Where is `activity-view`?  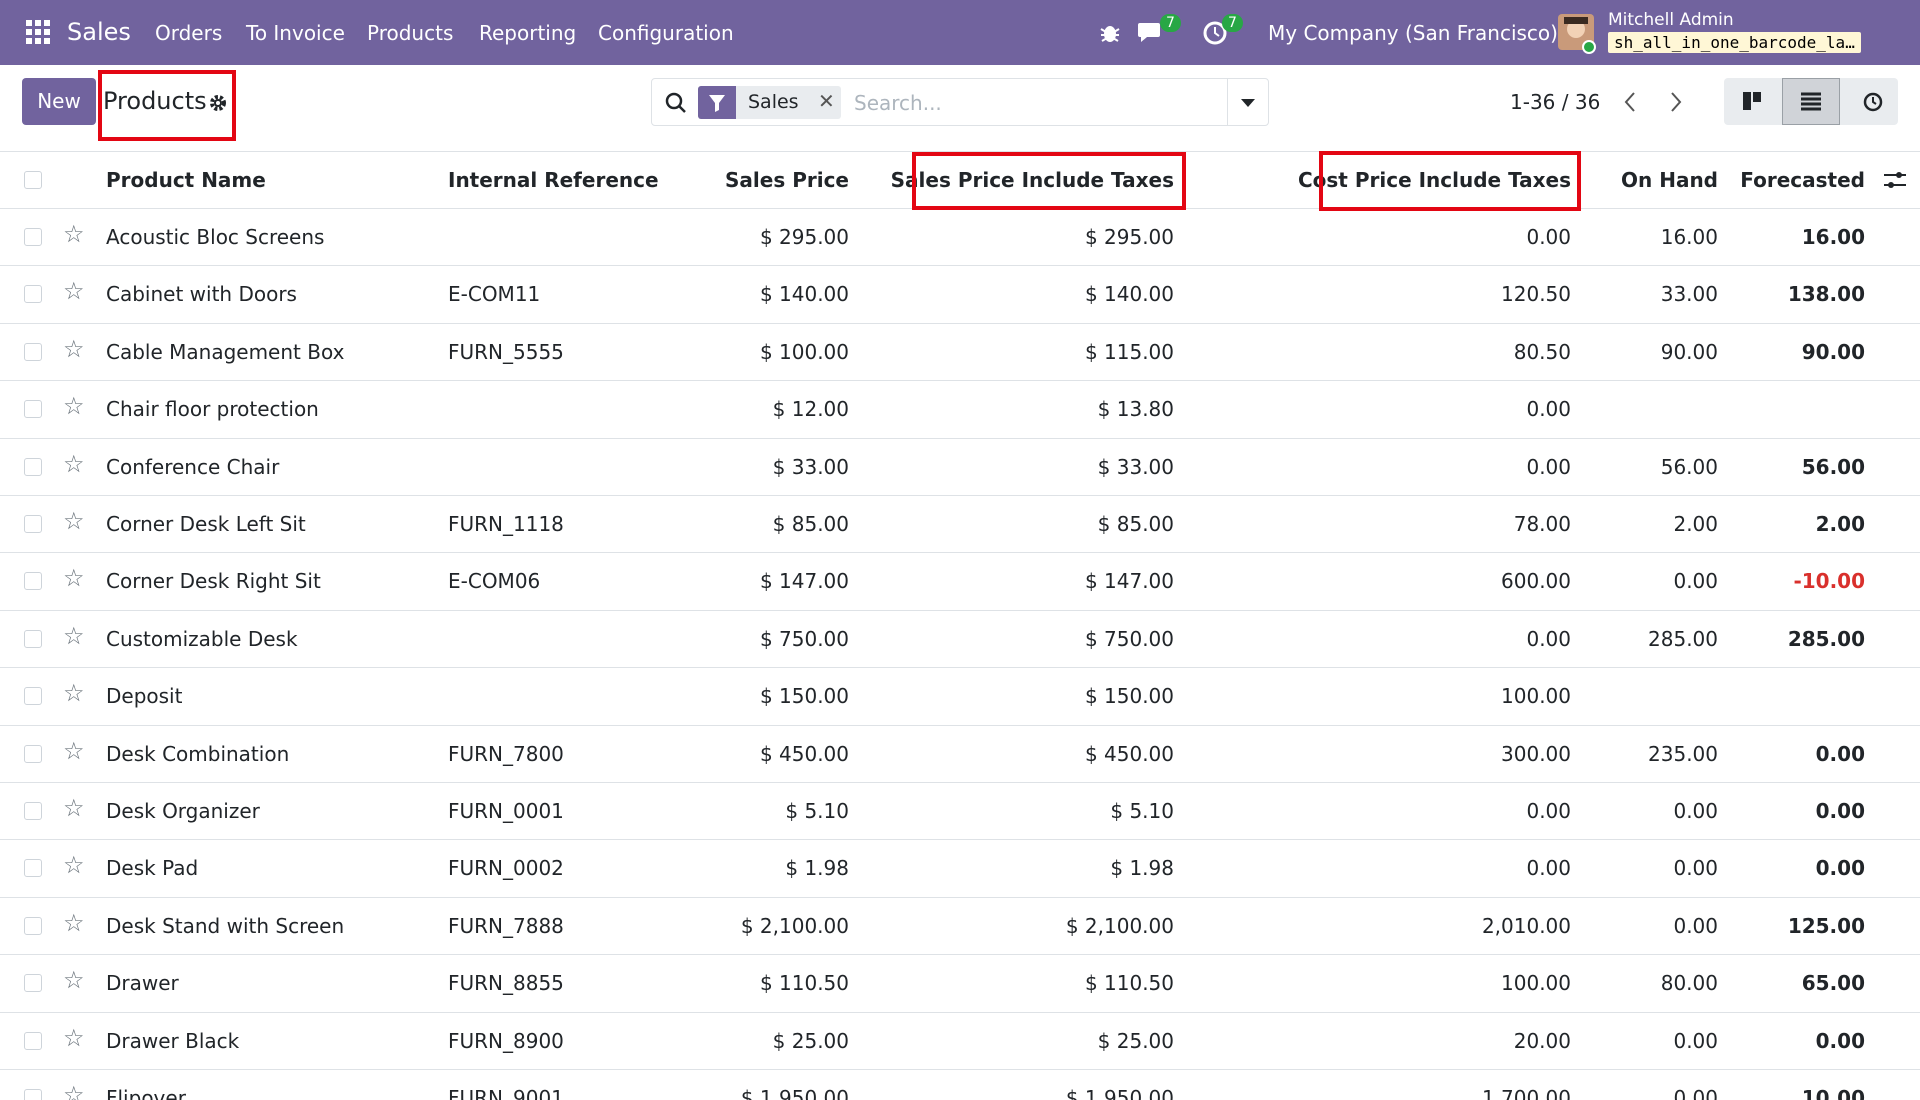 activity-view is located at coordinates (1873, 102).